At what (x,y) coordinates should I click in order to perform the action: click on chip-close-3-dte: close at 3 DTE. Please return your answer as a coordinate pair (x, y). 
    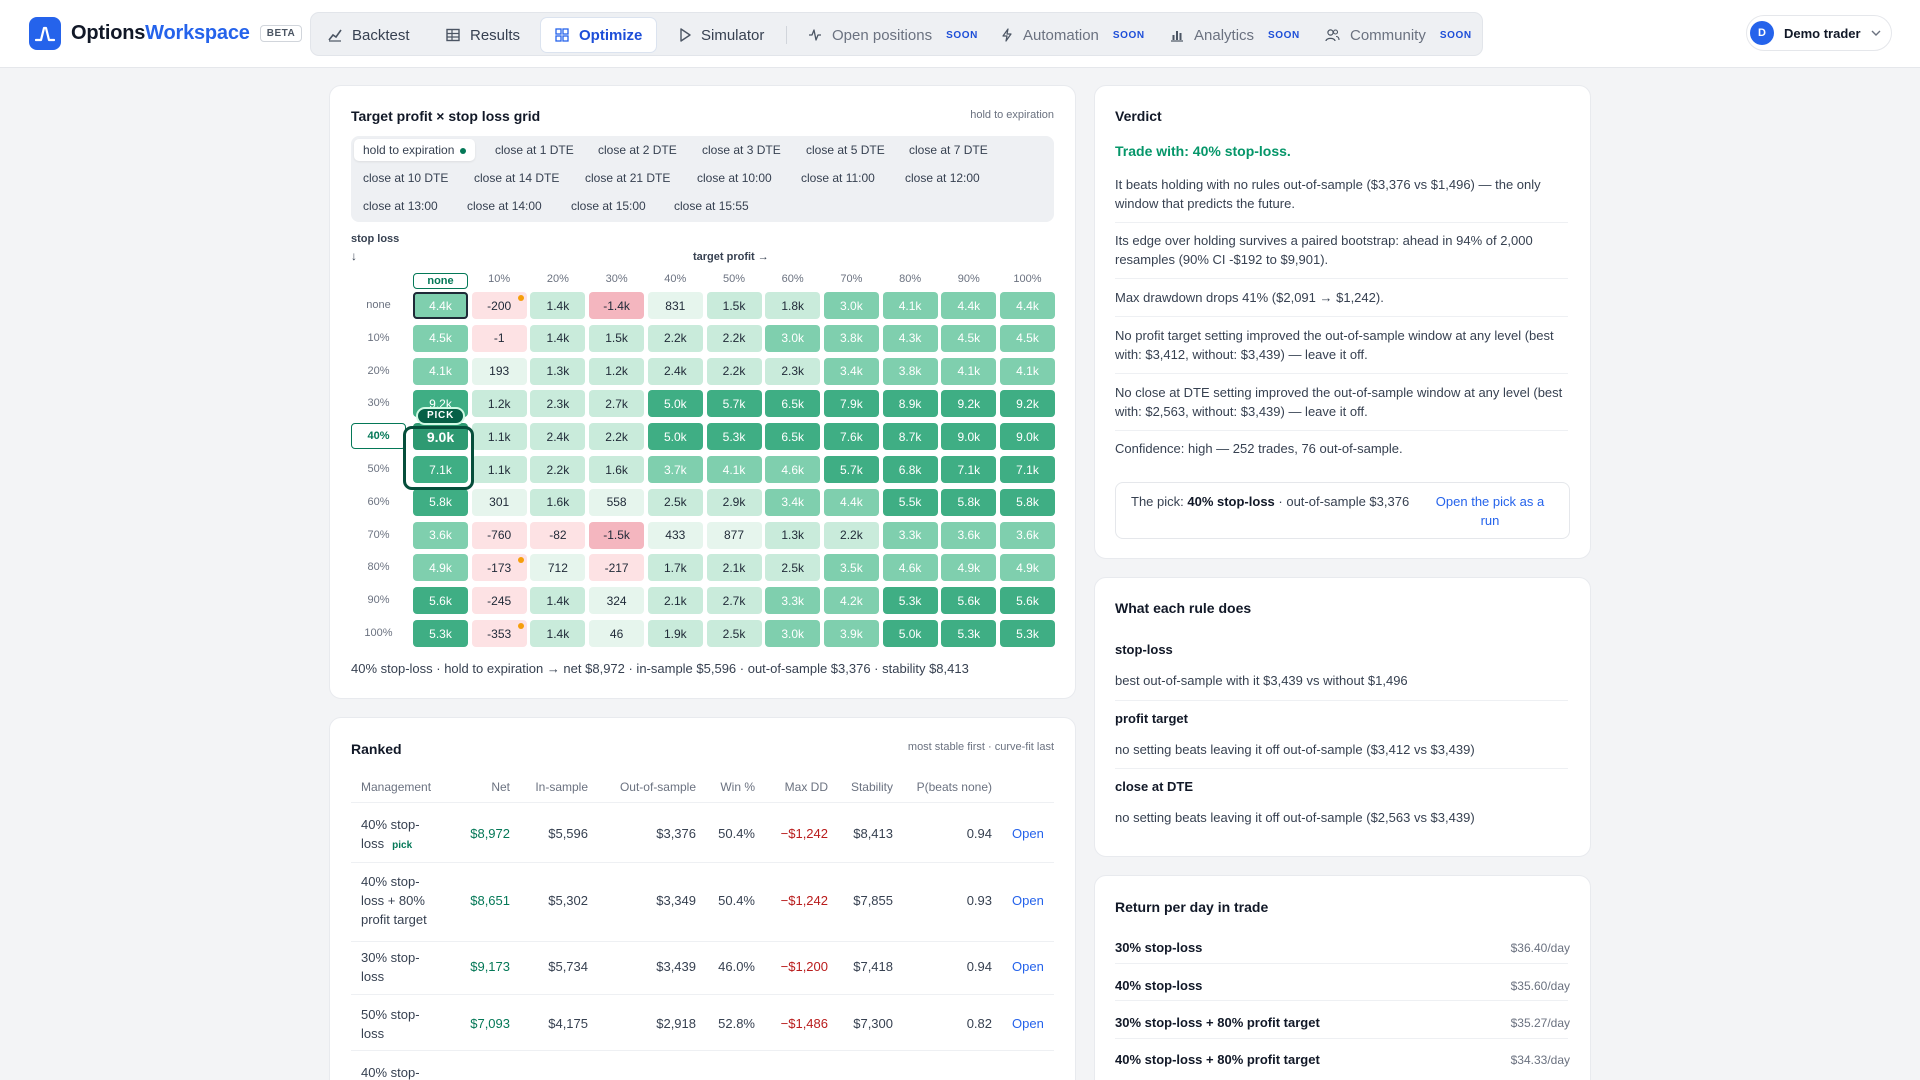
    Looking at the image, I should click on (741, 150).